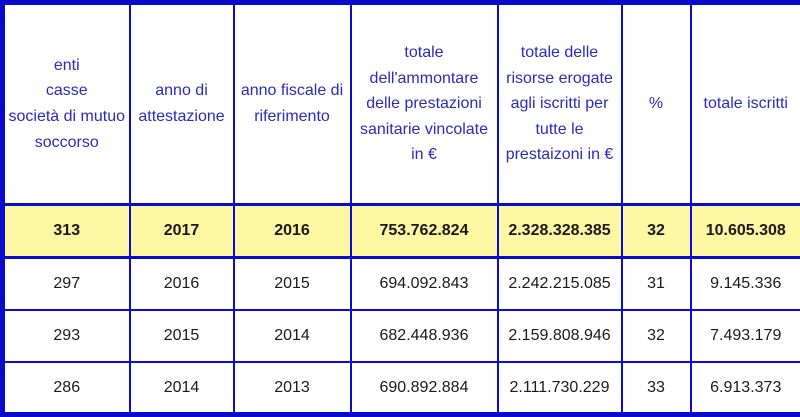  Describe the element at coordinates (424, 283) in the screenshot. I see `cell-totale-prestazioni: 694.092.843` at that location.